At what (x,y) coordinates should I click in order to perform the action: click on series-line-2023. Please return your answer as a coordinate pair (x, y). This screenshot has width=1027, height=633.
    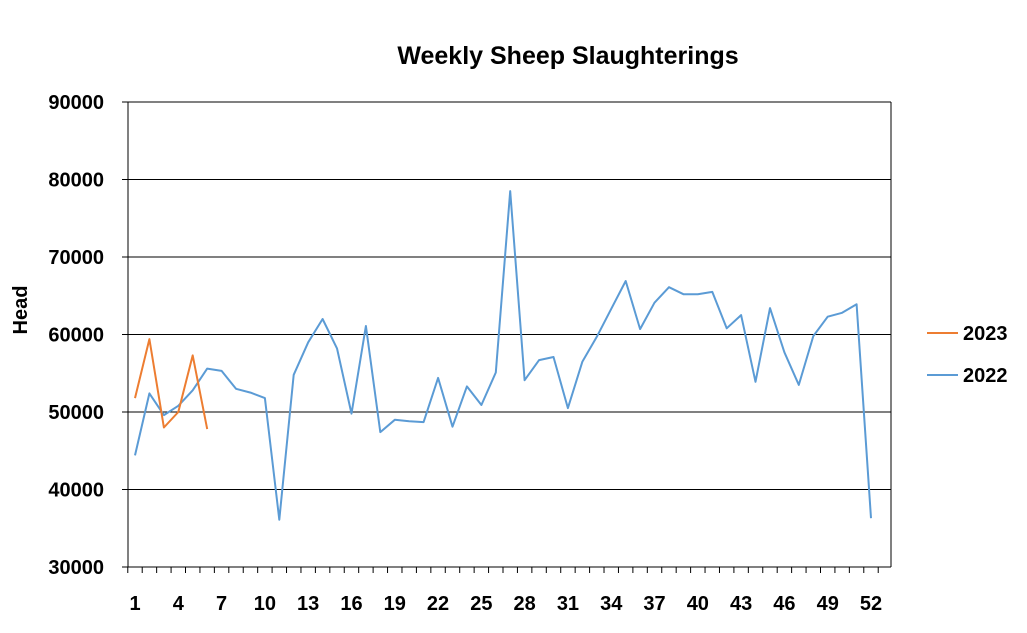
    Looking at the image, I should click on (171, 384).